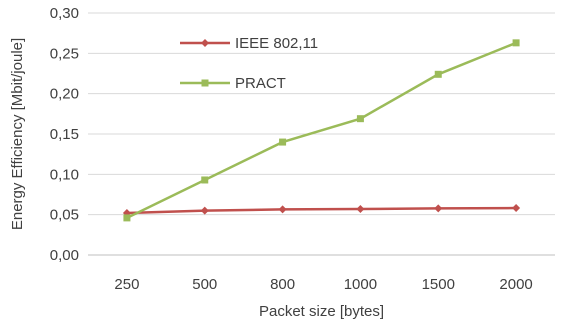 Image resolution: width=563 pixels, height=323 pixels. I want to click on legend-label: IEEE 802,11, so click(276, 43).